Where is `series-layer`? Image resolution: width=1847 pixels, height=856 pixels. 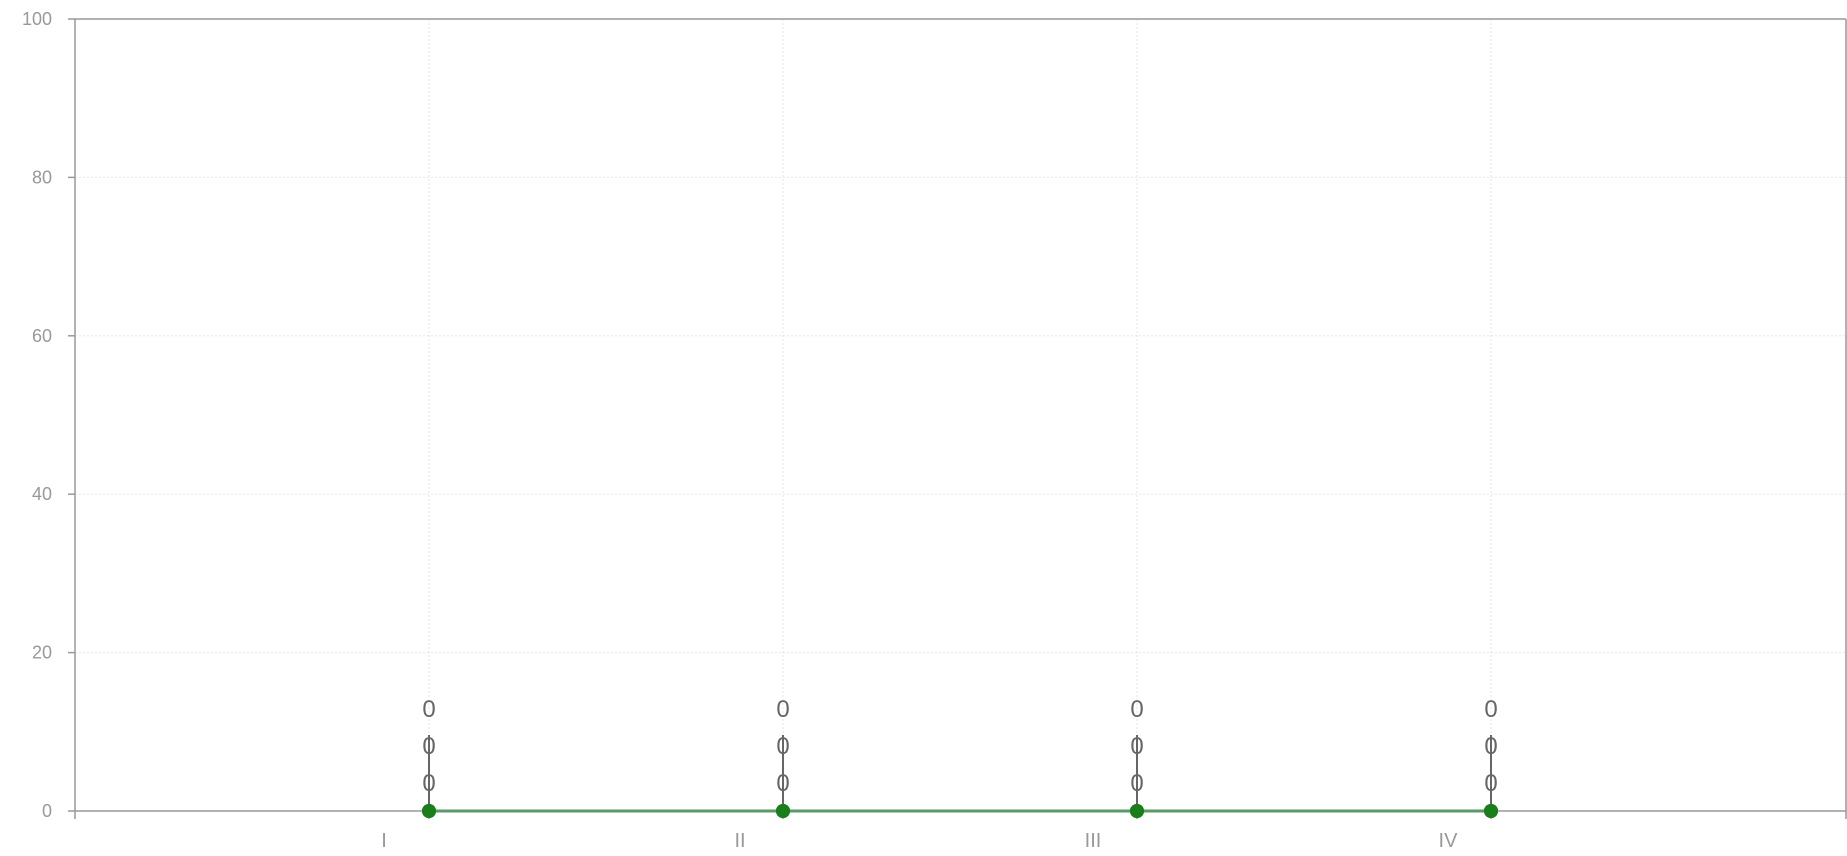
series-layer is located at coordinates (960, 776).